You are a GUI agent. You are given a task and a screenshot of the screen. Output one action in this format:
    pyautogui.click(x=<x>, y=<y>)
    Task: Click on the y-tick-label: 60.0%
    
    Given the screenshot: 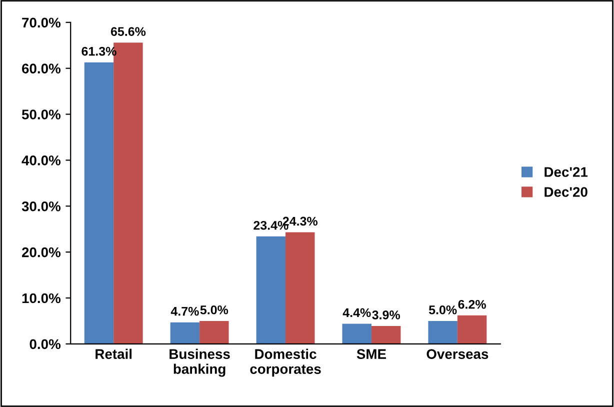 What is the action you would take?
    pyautogui.click(x=41, y=69)
    